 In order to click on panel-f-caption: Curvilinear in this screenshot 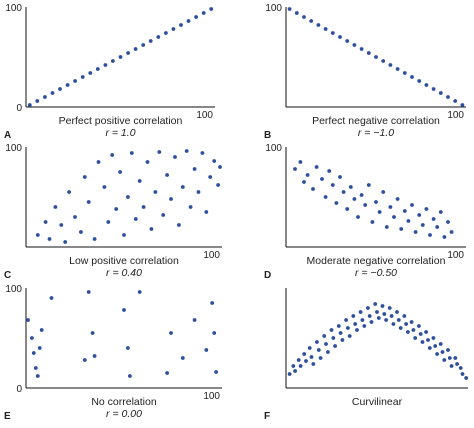, I will do `click(377, 402)`.